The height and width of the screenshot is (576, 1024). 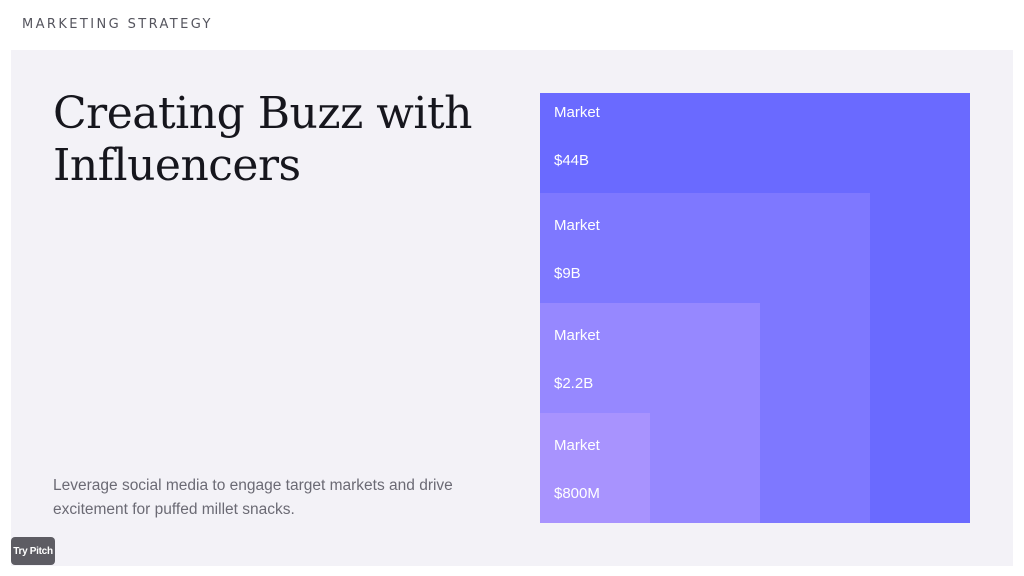 I want to click on market-box-som-label: Market, so click(x=577, y=335).